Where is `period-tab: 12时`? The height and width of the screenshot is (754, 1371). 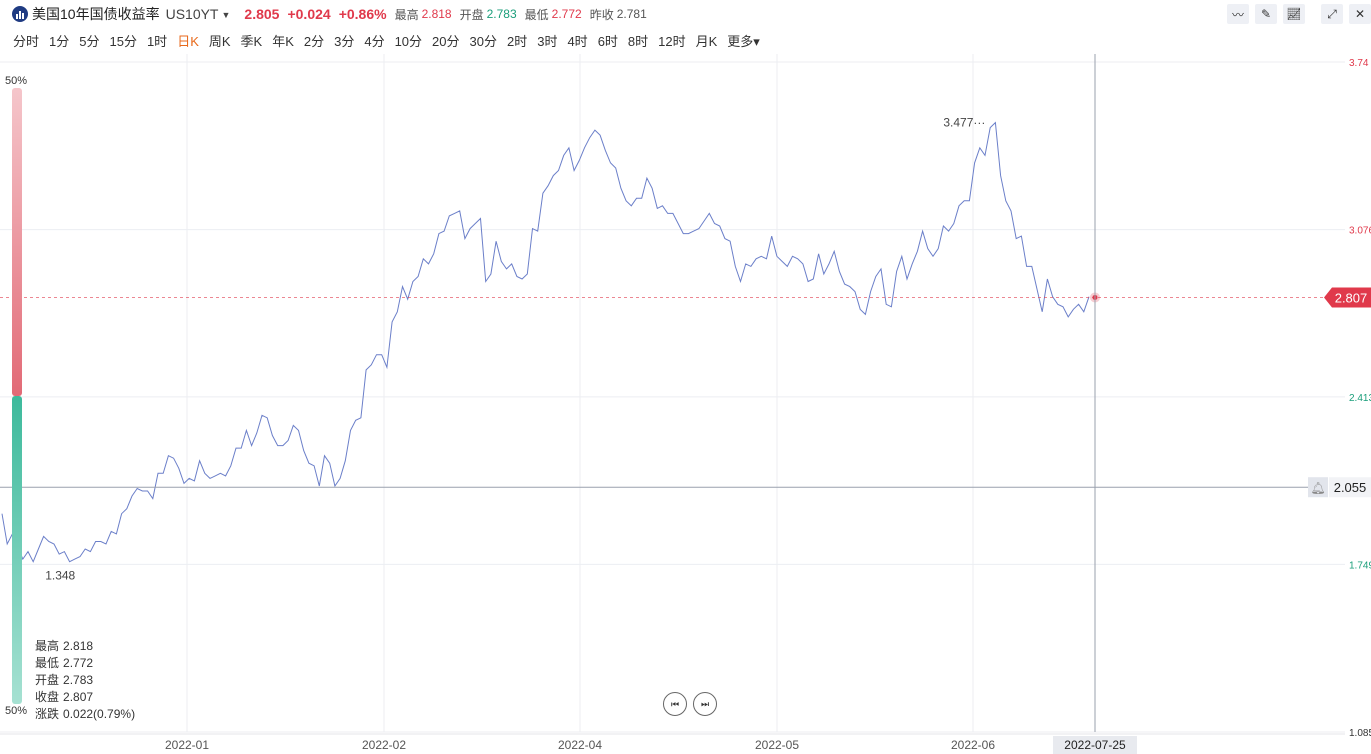
period-tab: 12时 is located at coordinates (672, 41).